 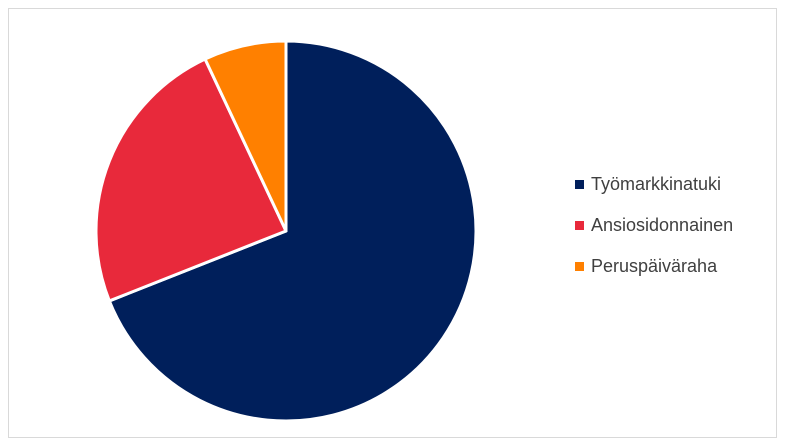 I want to click on pie-slice-ansiosidonnainen, so click(x=191, y=180).